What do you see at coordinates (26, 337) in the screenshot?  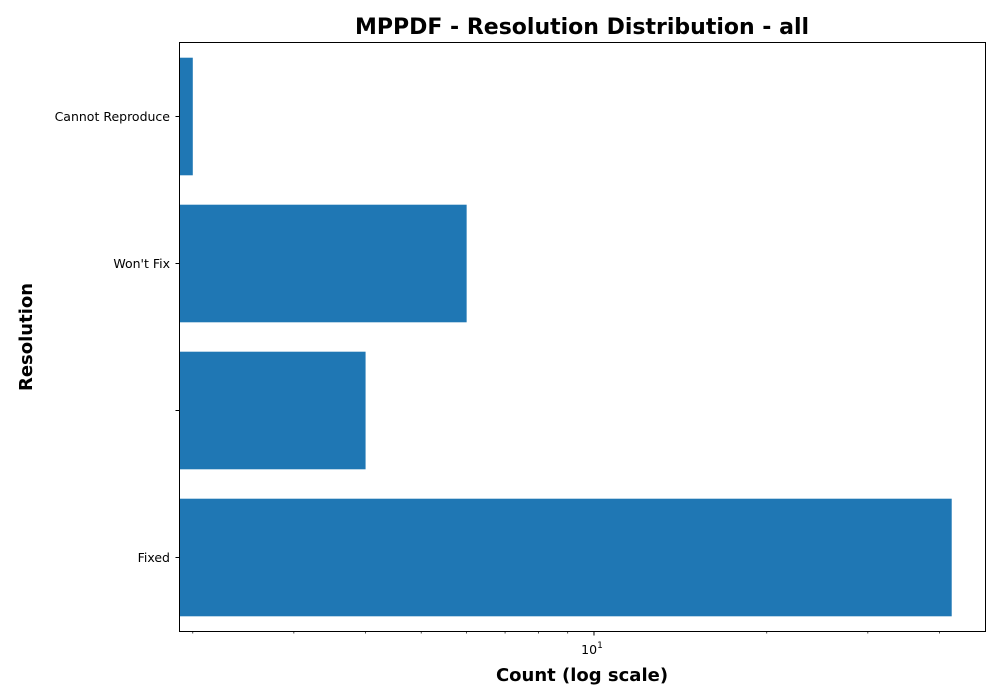 I see `y-axis-label: Resolution` at bounding box center [26, 337].